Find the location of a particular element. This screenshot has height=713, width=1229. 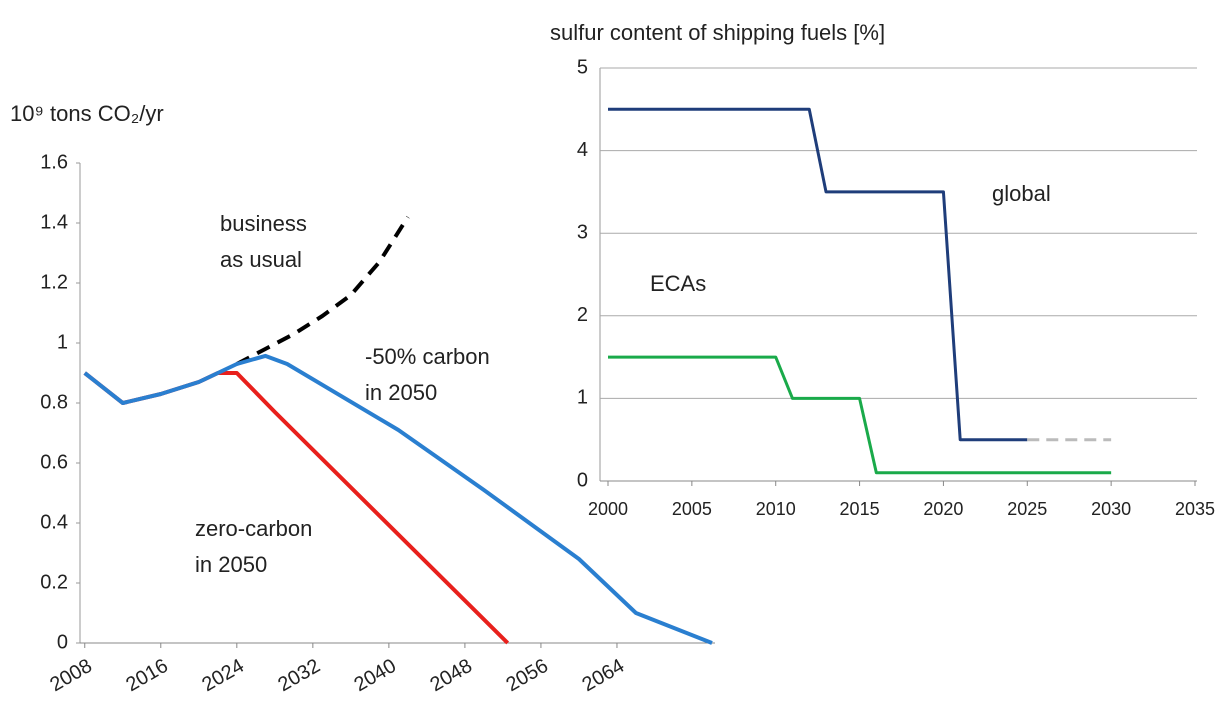

annotation: -50% carbon is located at coordinates (427, 356).